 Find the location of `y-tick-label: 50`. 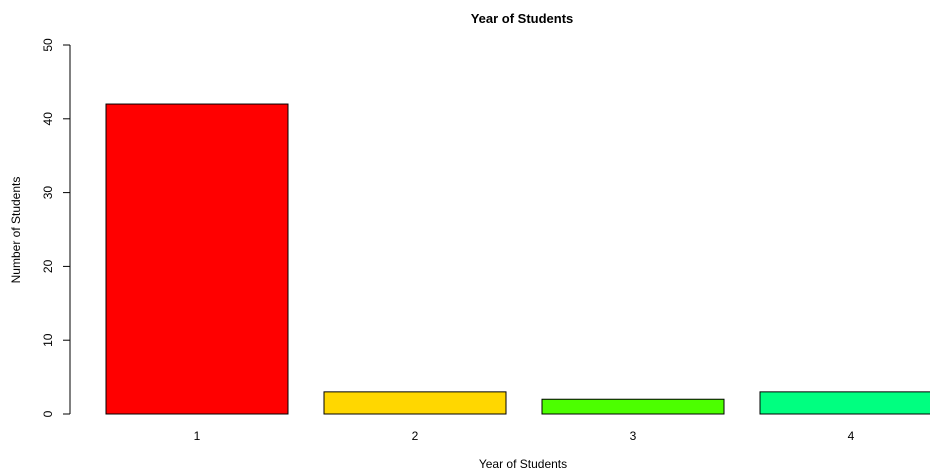

y-tick-label: 50 is located at coordinates (48, 45).